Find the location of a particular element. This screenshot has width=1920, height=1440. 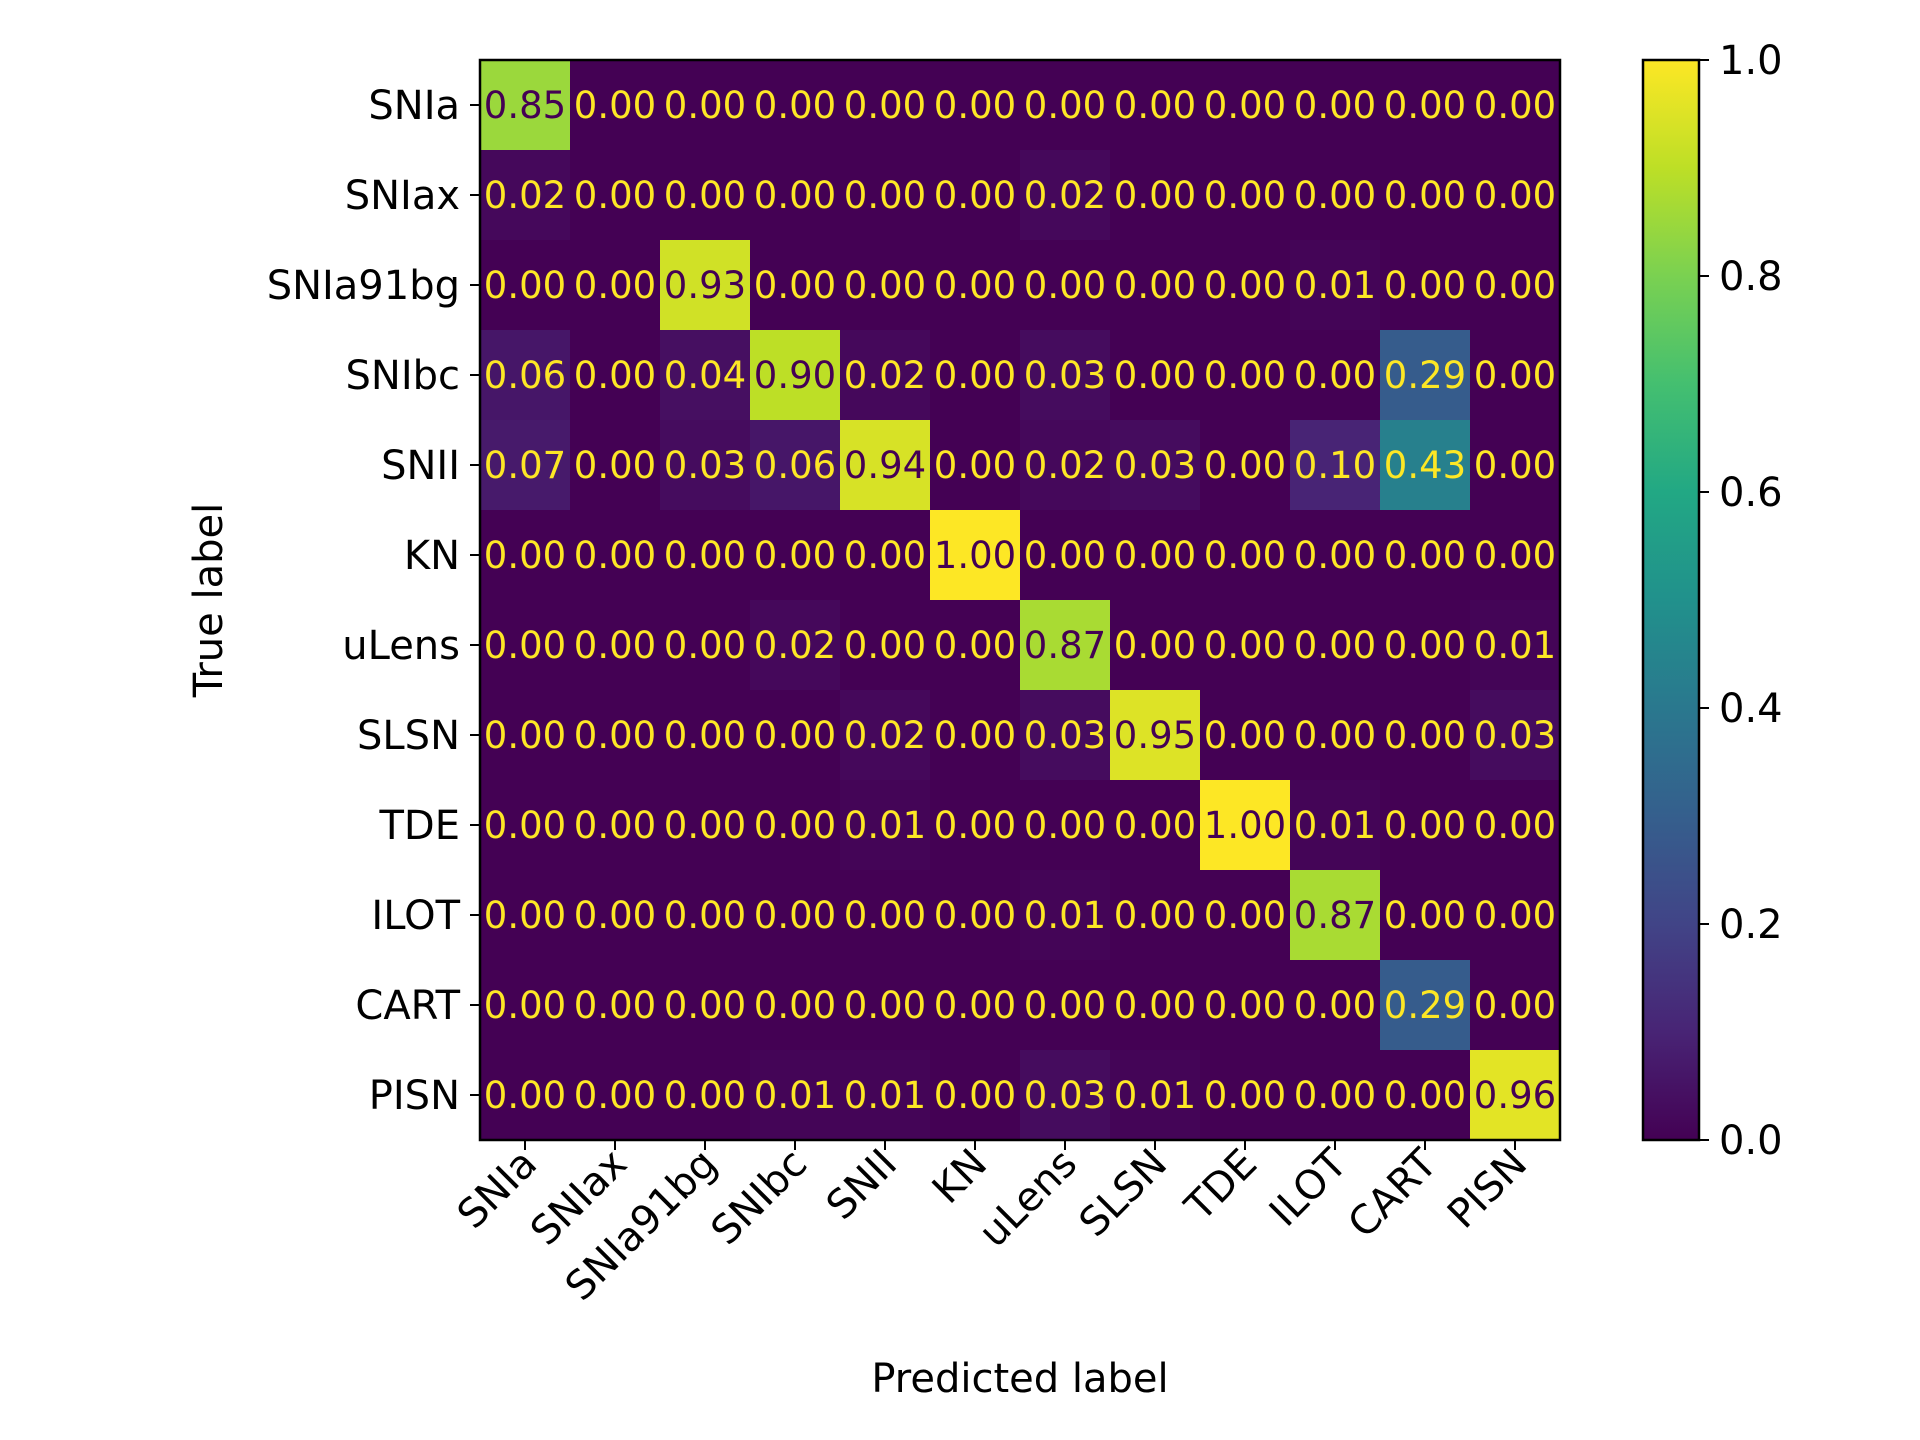

colorbar-tick-label: 0.4 is located at coordinates (1751, 709).